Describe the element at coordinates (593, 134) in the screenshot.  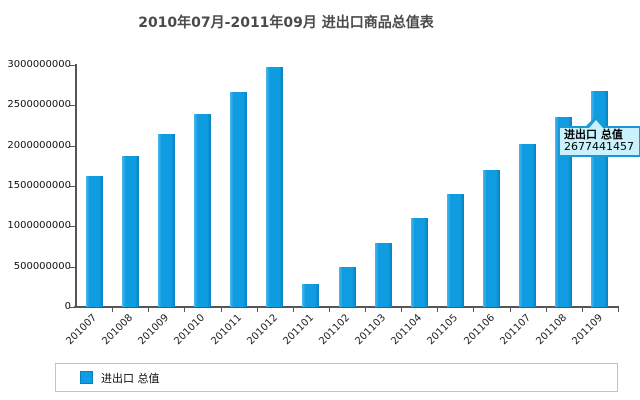
I see `tooltip-series-label: 进出口 总值` at that location.